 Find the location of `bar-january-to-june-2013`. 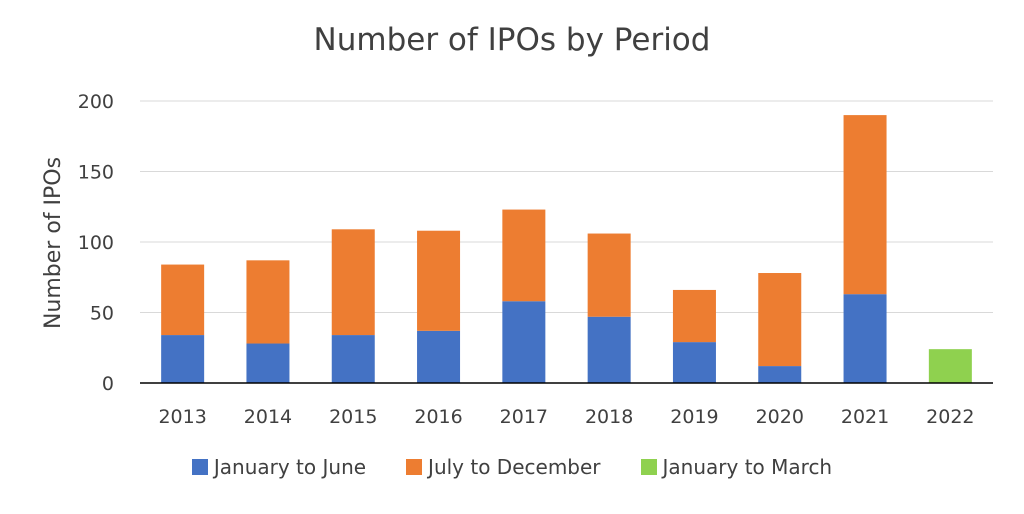

bar-january-to-june-2013 is located at coordinates (183, 359).